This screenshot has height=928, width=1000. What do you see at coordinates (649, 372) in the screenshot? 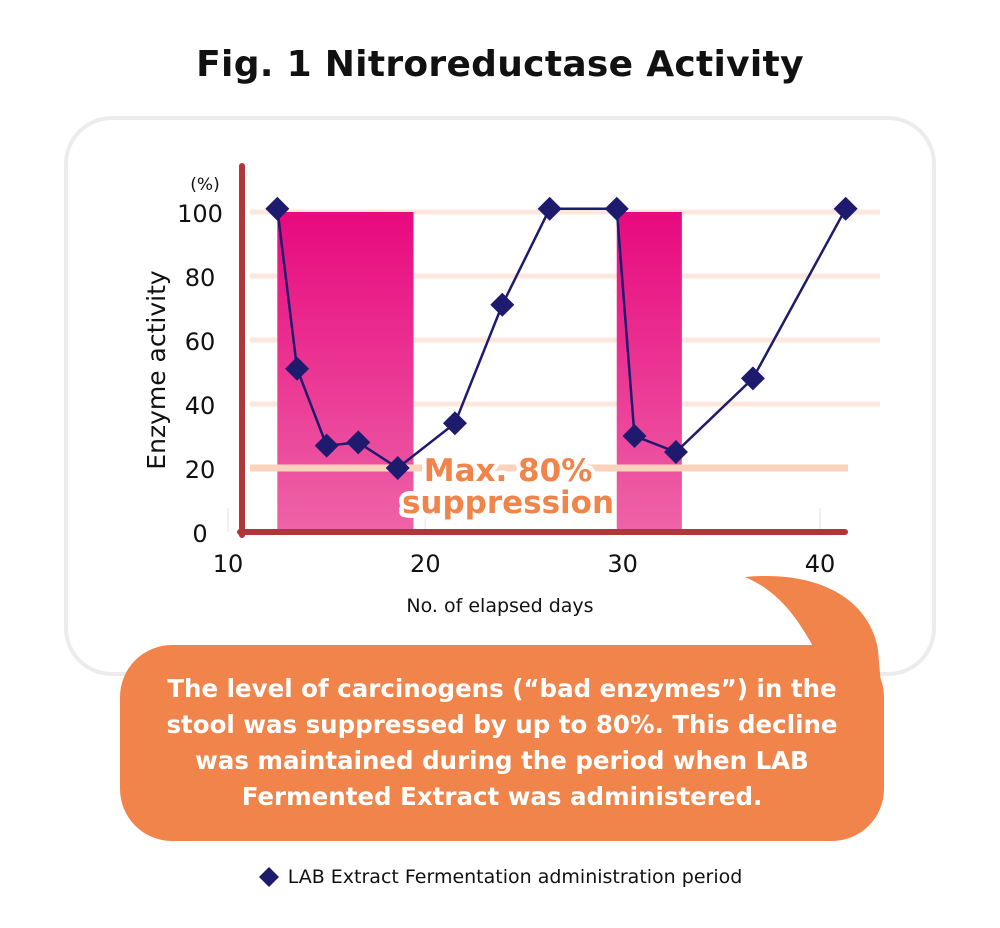
I see `administration-period-bar` at bounding box center [649, 372].